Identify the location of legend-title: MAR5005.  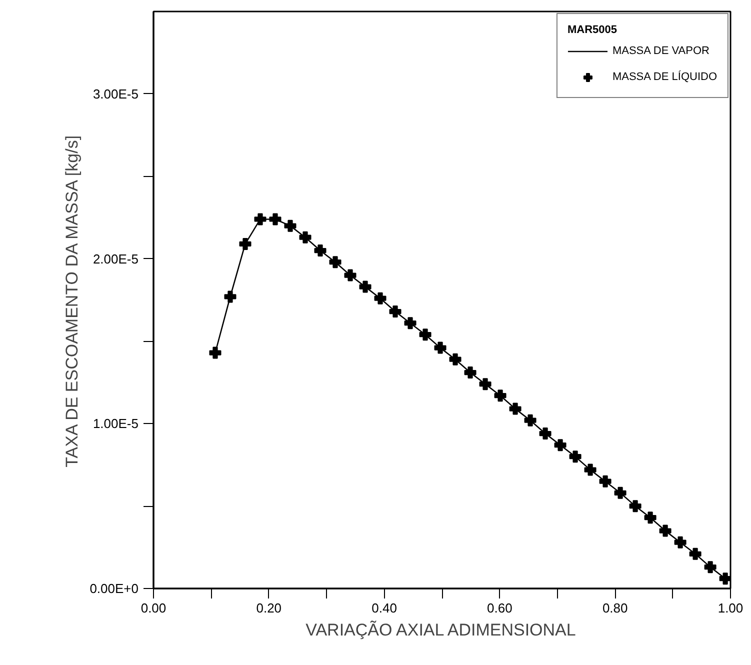
(592, 30).